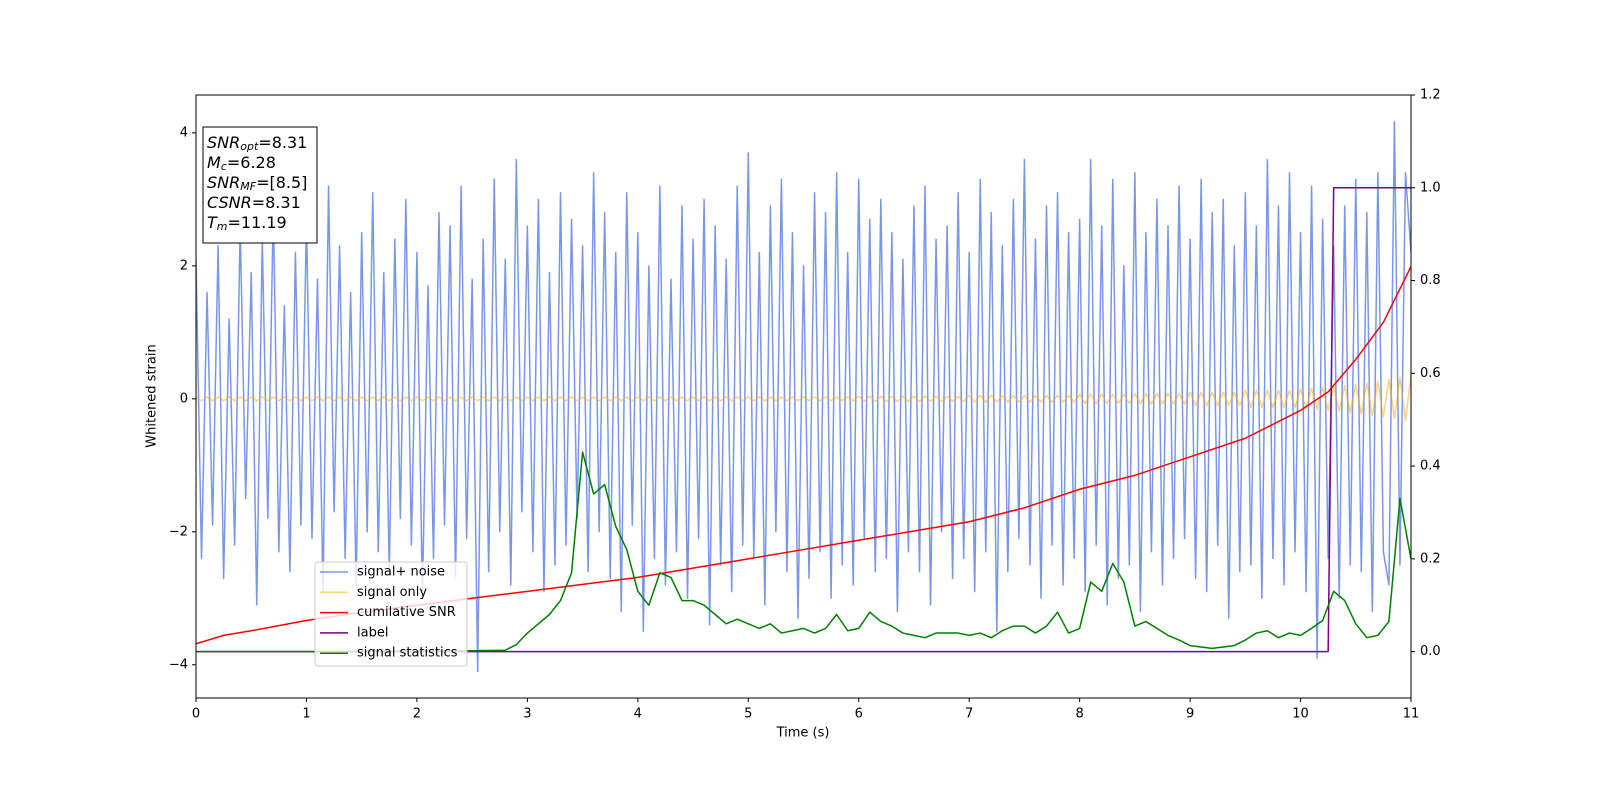 This screenshot has height=800, width=1600. Describe the element at coordinates (214, 162) in the screenshot. I see `annotation-symbol: M` at that location.